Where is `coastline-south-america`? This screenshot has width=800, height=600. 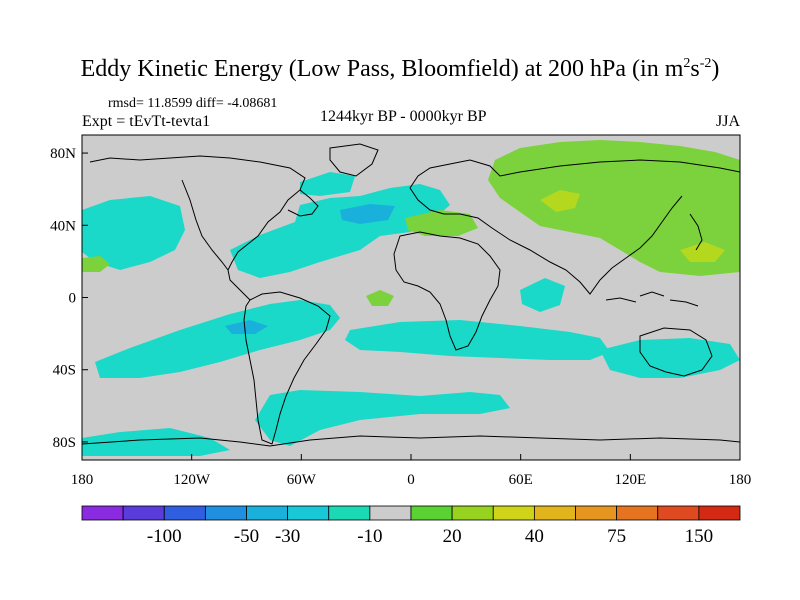 coastline-south-america is located at coordinates (287, 368).